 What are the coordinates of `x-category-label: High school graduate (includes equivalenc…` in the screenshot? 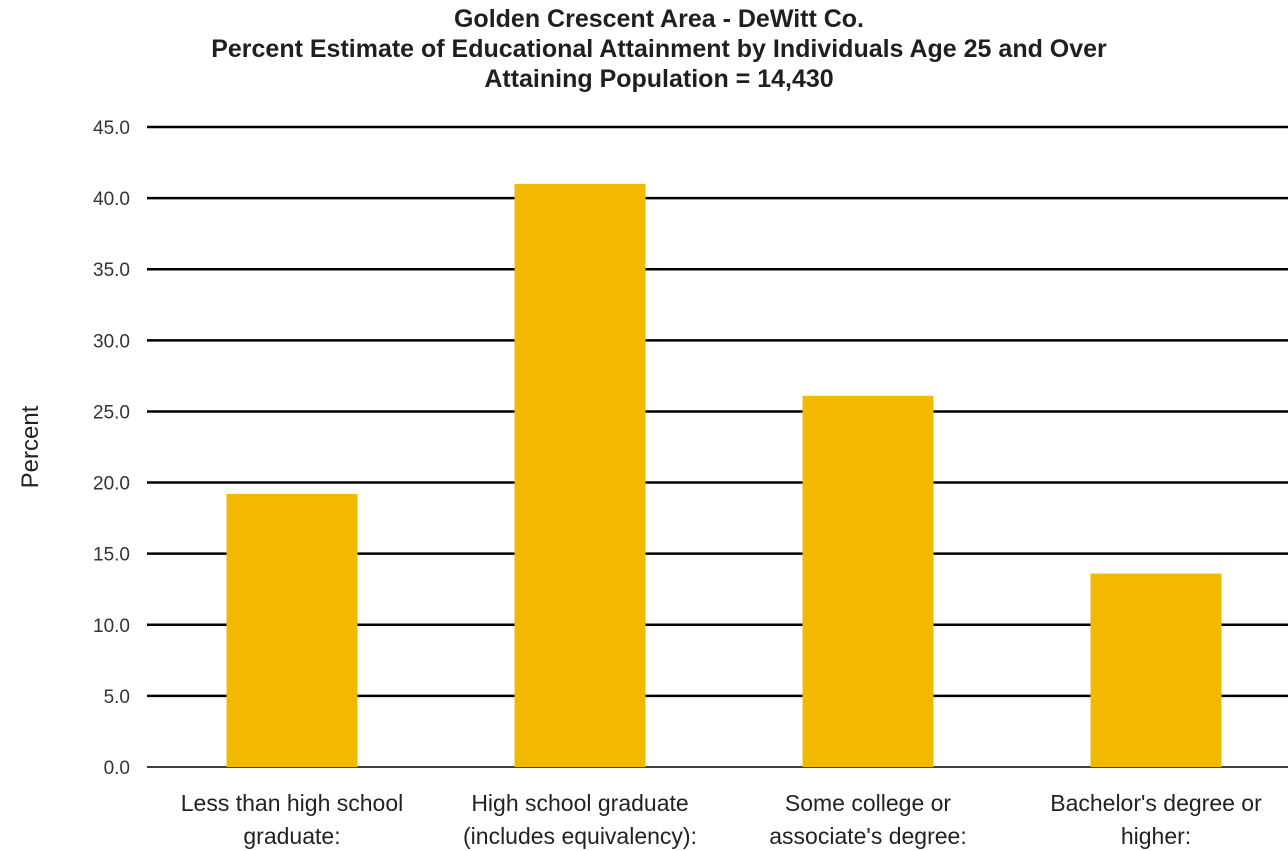 It's located at (580, 819).